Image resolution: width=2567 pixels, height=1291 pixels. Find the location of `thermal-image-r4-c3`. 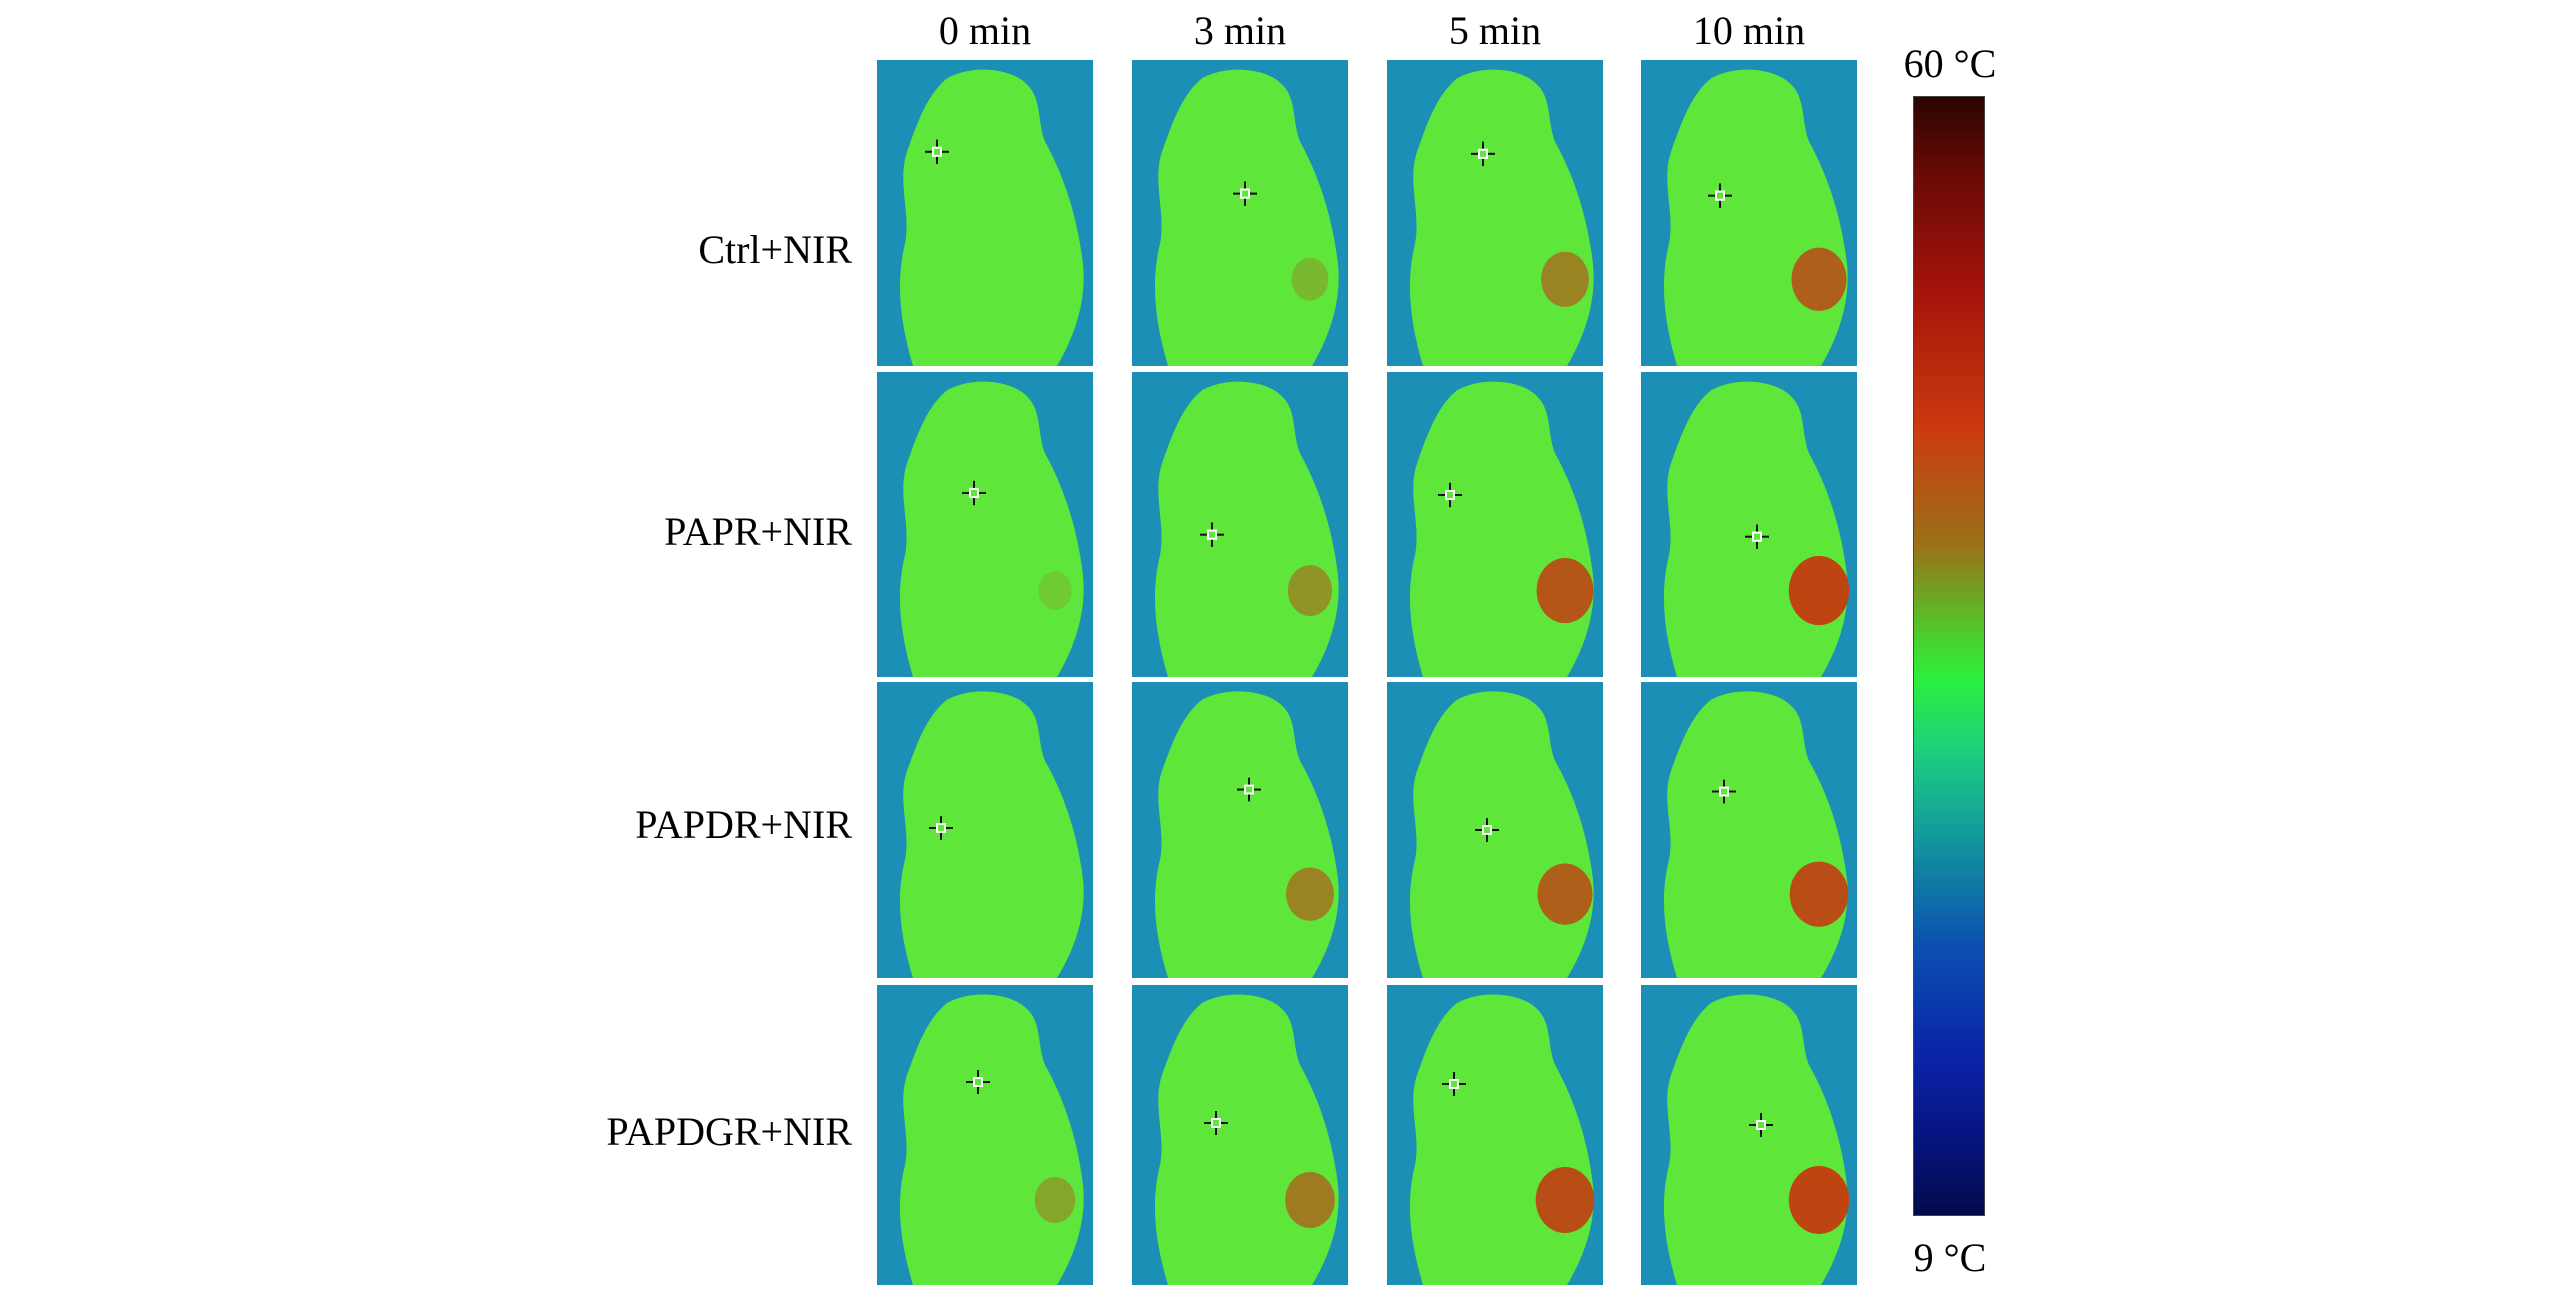

thermal-image-r4-c3 is located at coordinates (1495, 1135).